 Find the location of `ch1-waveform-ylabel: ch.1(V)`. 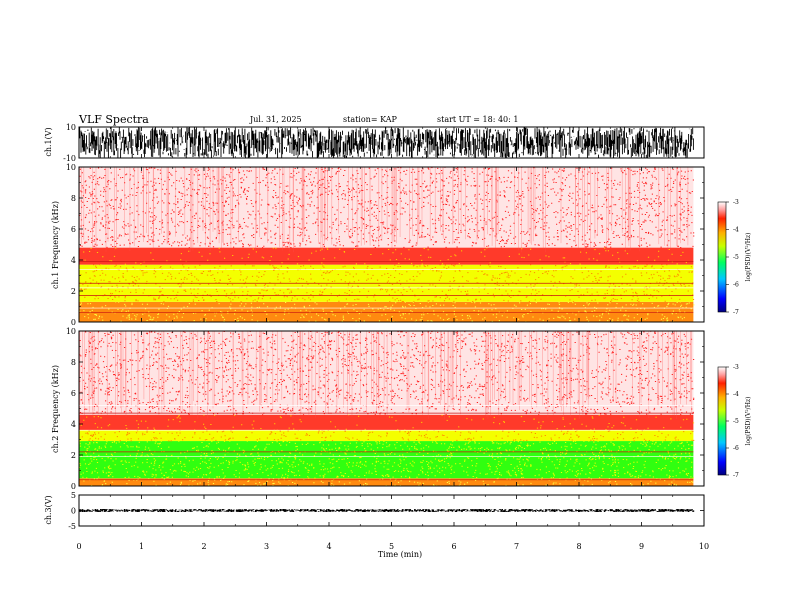

ch1-waveform-ylabel: ch.1(V) is located at coordinates (48, 141).